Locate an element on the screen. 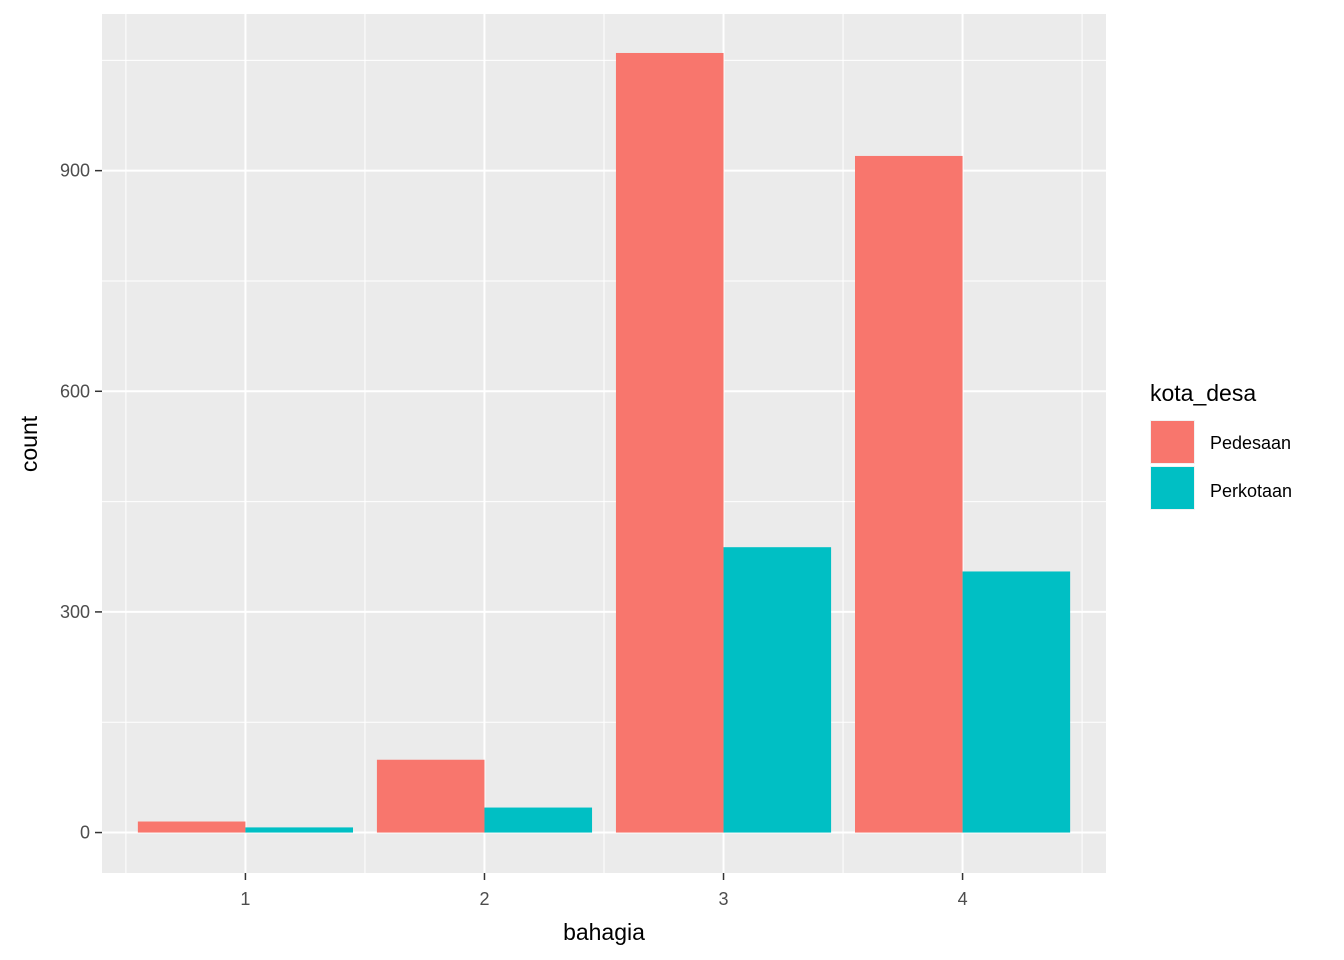 The image size is (1344, 960). x-axis: 1 2 3 4 is located at coordinates (604, 891).